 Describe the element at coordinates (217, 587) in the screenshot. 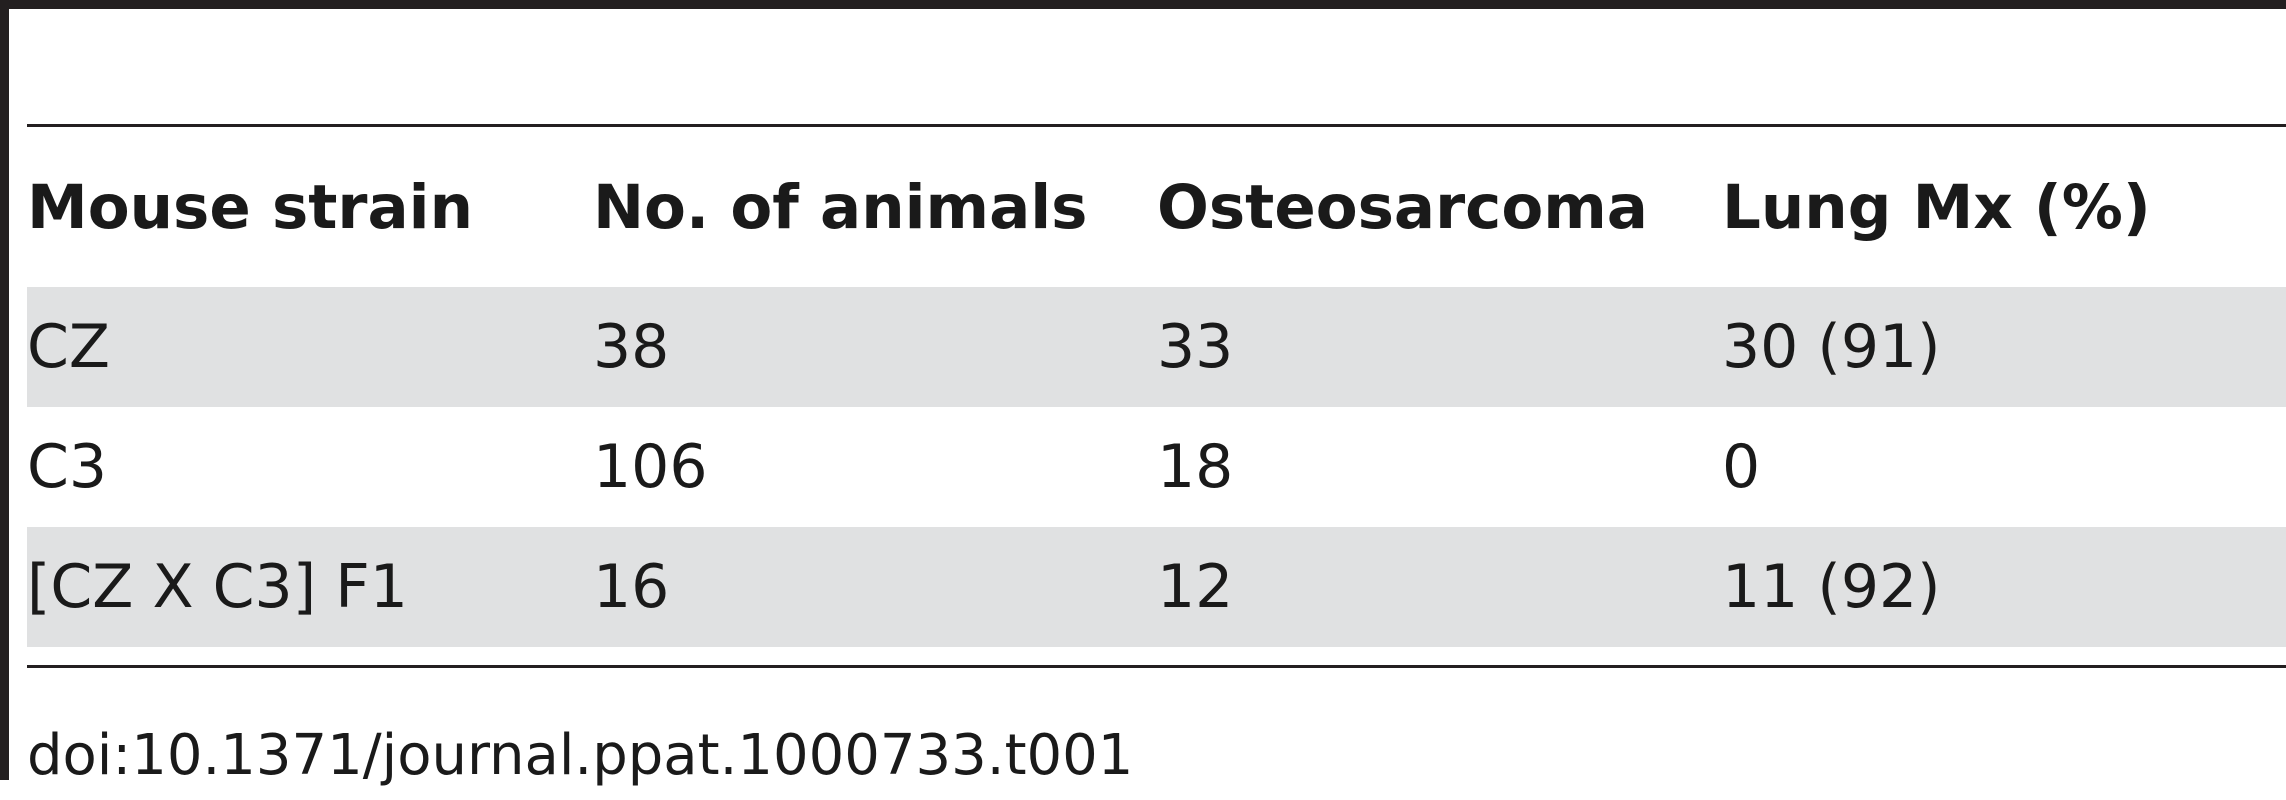

I see `cell-mouse-strain: [CZ X C3] F1` at that location.